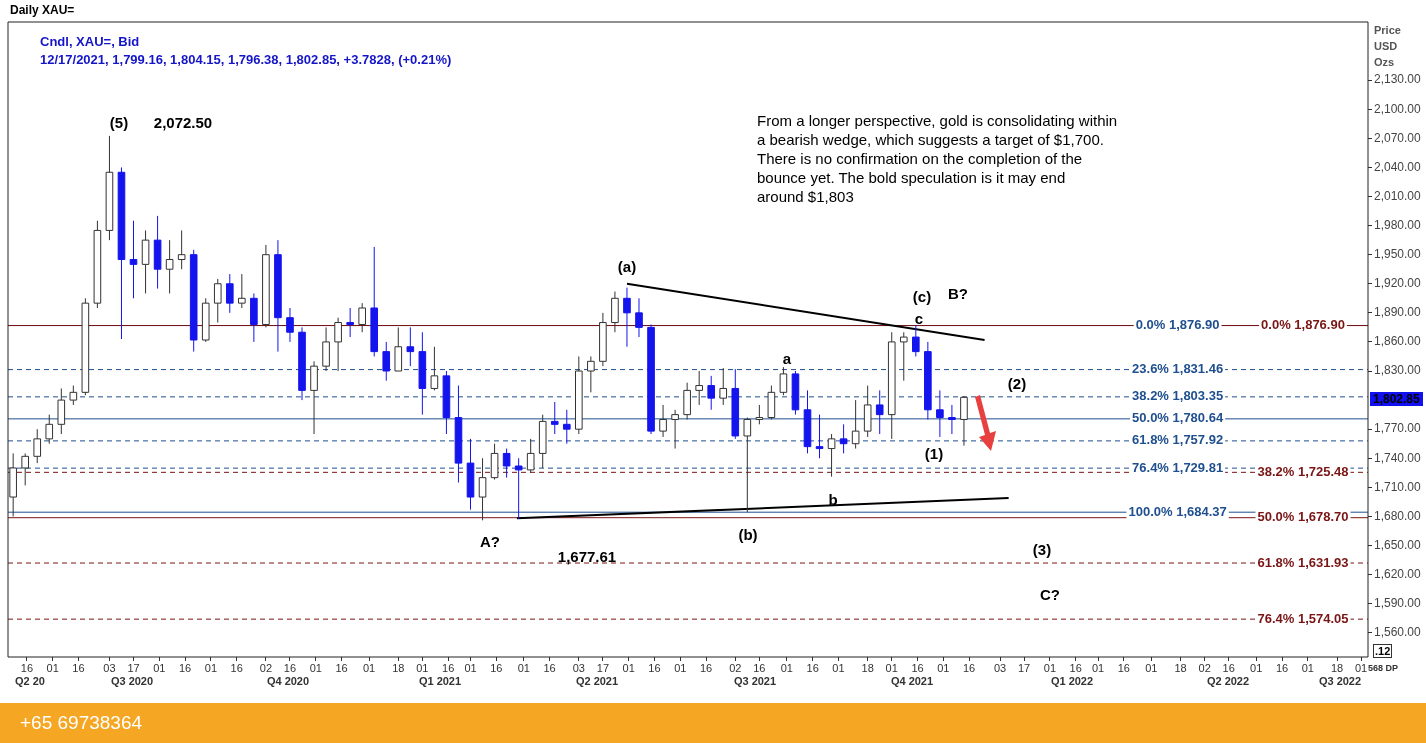 This screenshot has width=1426, height=743. I want to click on annotation: C?, so click(1050, 594).